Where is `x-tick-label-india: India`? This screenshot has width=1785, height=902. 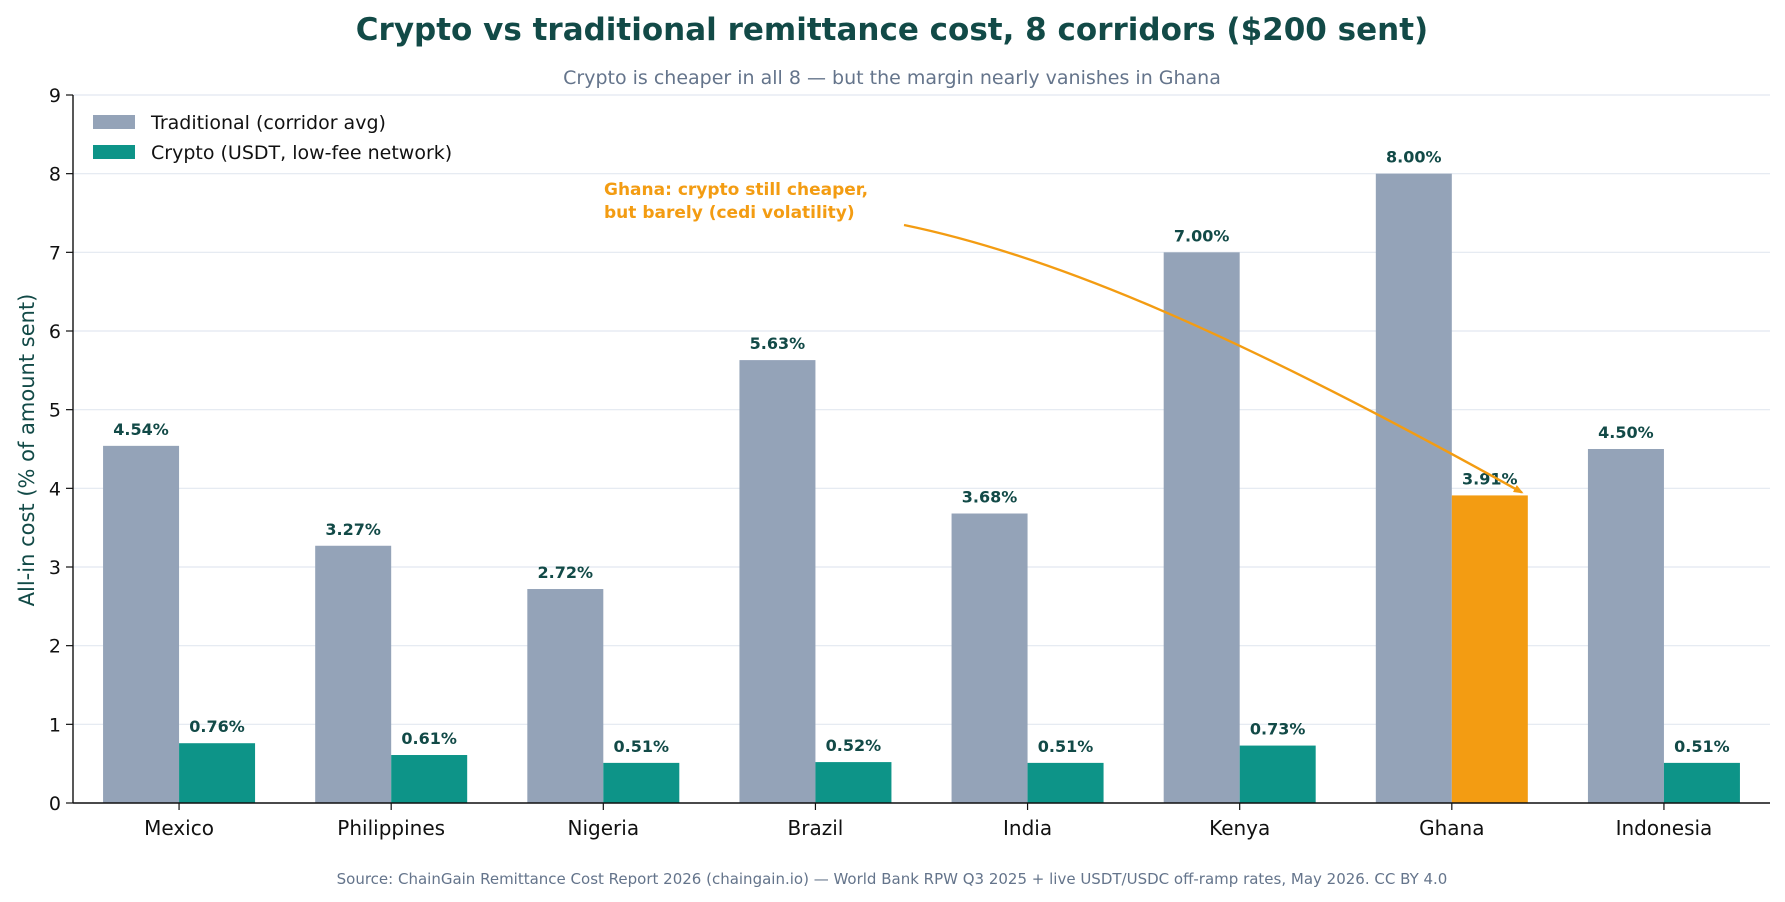 x-tick-label-india: India is located at coordinates (1027, 828).